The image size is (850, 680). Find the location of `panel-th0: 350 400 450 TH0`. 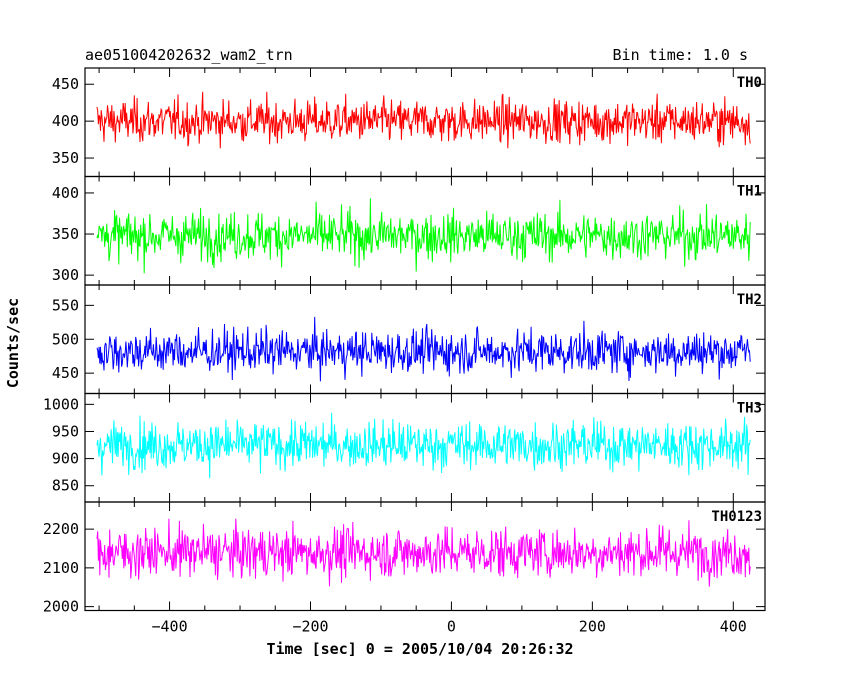

panel-th0: 350 400 450 TH0 is located at coordinates (409, 122).